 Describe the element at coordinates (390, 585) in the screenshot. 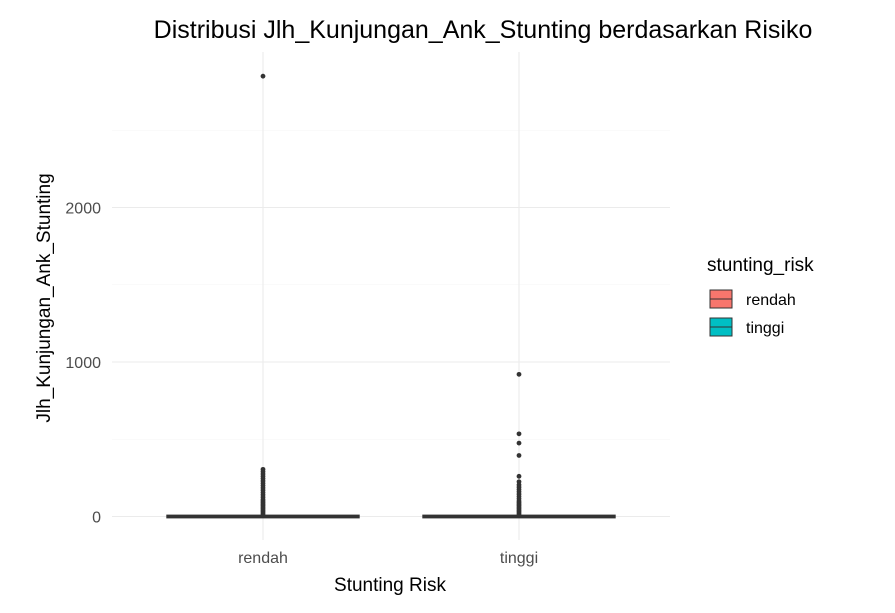

I see `x-axis-title: Stunting Risk` at that location.